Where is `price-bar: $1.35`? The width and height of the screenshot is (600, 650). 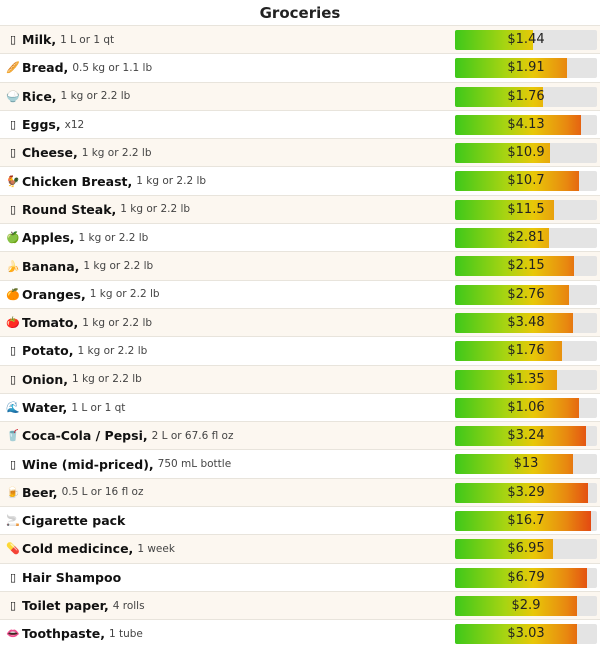
price-bar: $1.35 is located at coordinates (526, 379).